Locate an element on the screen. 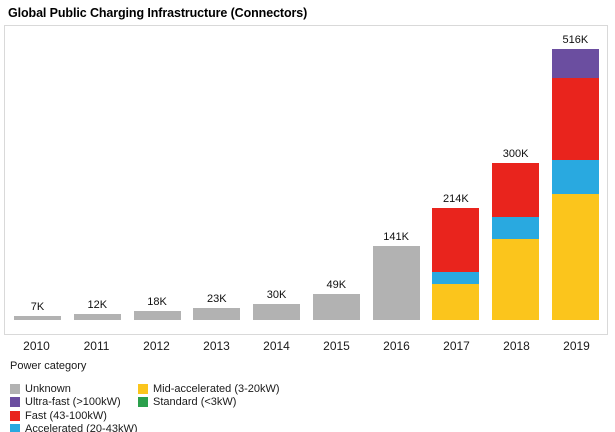  x-tick-label: 2016 is located at coordinates (396, 346).